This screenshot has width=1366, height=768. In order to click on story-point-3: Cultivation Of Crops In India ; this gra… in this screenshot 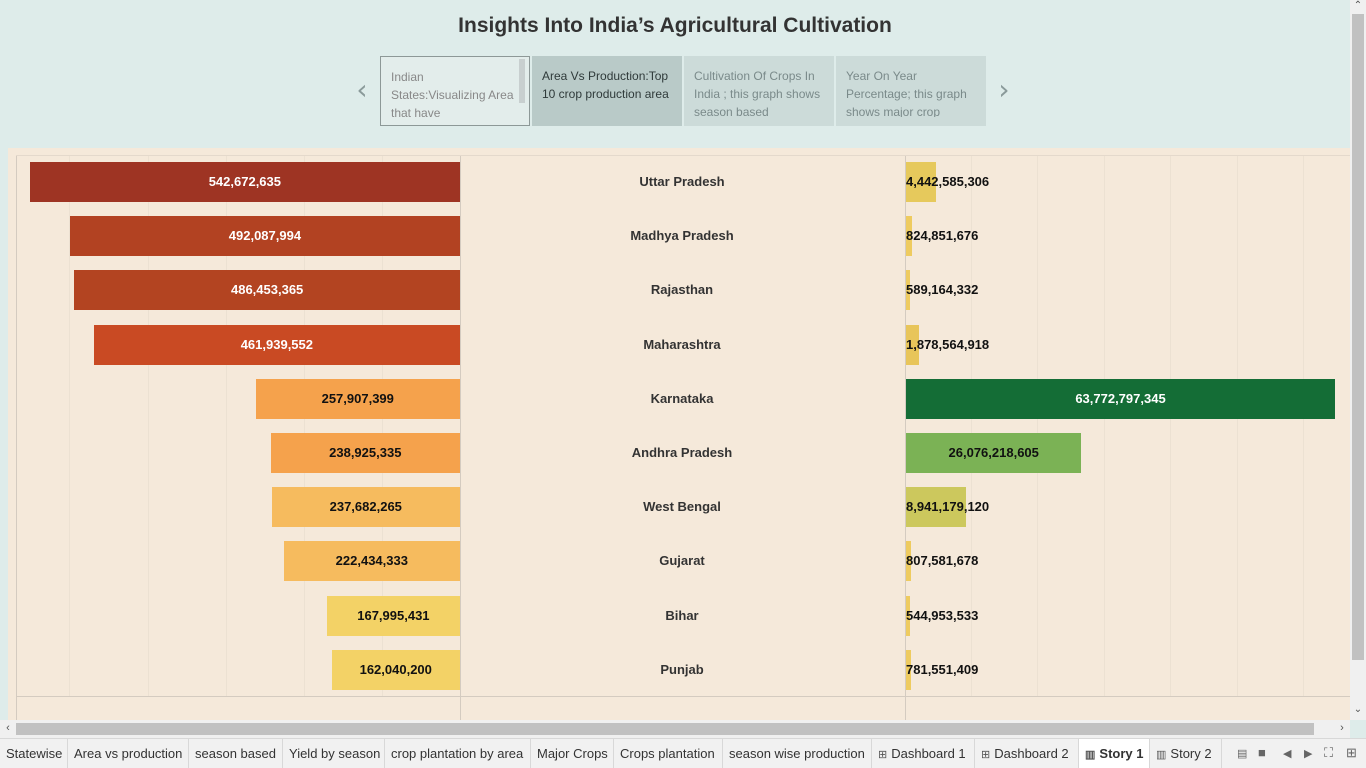, I will do `click(759, 91)`.